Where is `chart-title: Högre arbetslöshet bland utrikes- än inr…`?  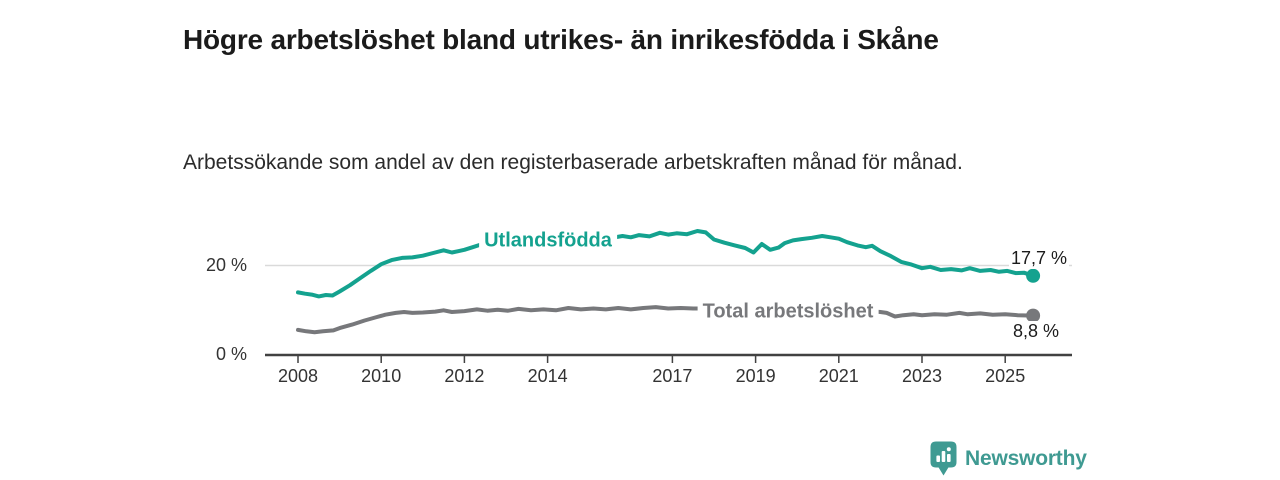
chart-title: Högre arbetslöshet bland utrikes- än inr… is located at coordinates (561, 39).